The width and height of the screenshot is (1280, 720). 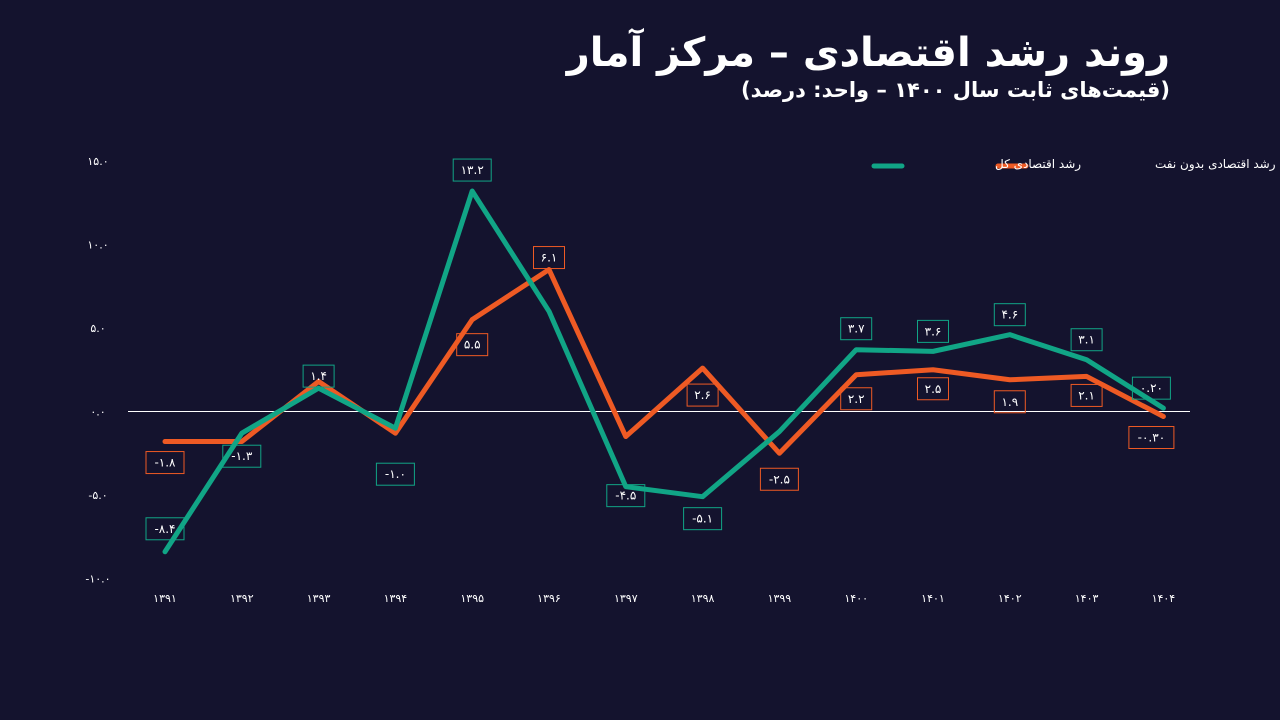 I want to click on y-axis: ۱۵.۰ ۱۰.۰ ۵.۰ ۰.۰ -۵.۰ -۱۰.۰, so click(x=97, y=370).